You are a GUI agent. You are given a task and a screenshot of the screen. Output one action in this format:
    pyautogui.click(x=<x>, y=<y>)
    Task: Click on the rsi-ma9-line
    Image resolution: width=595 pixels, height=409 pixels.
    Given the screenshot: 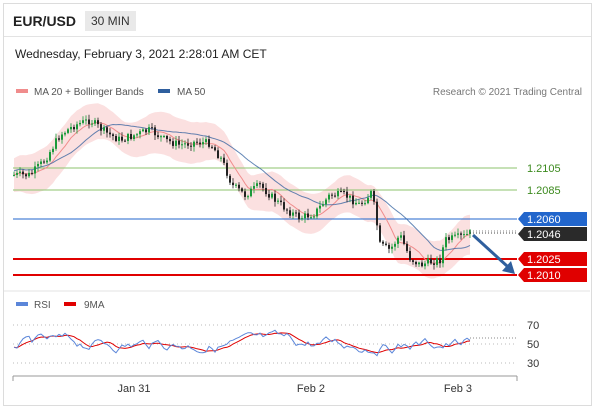 What is the action you would take?
    pyautogui.click(x=242, y=343)
    